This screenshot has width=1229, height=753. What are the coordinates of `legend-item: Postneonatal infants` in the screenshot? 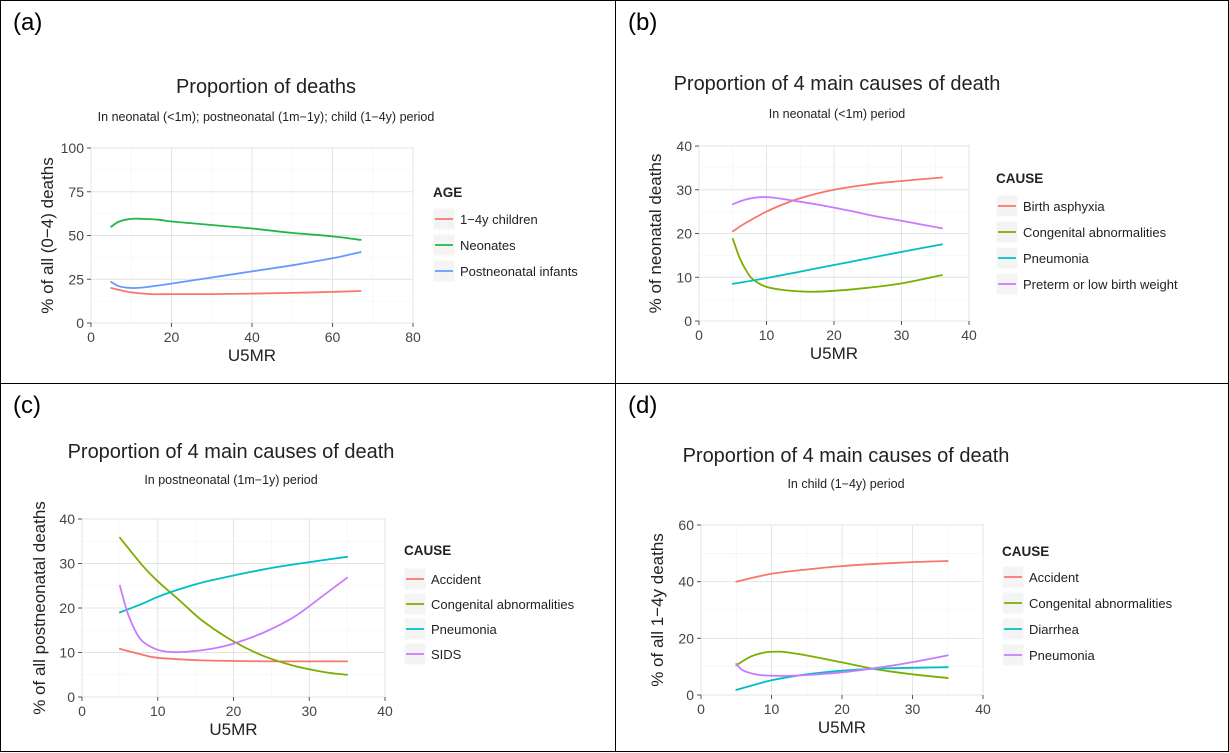 It's located at (505, 271).